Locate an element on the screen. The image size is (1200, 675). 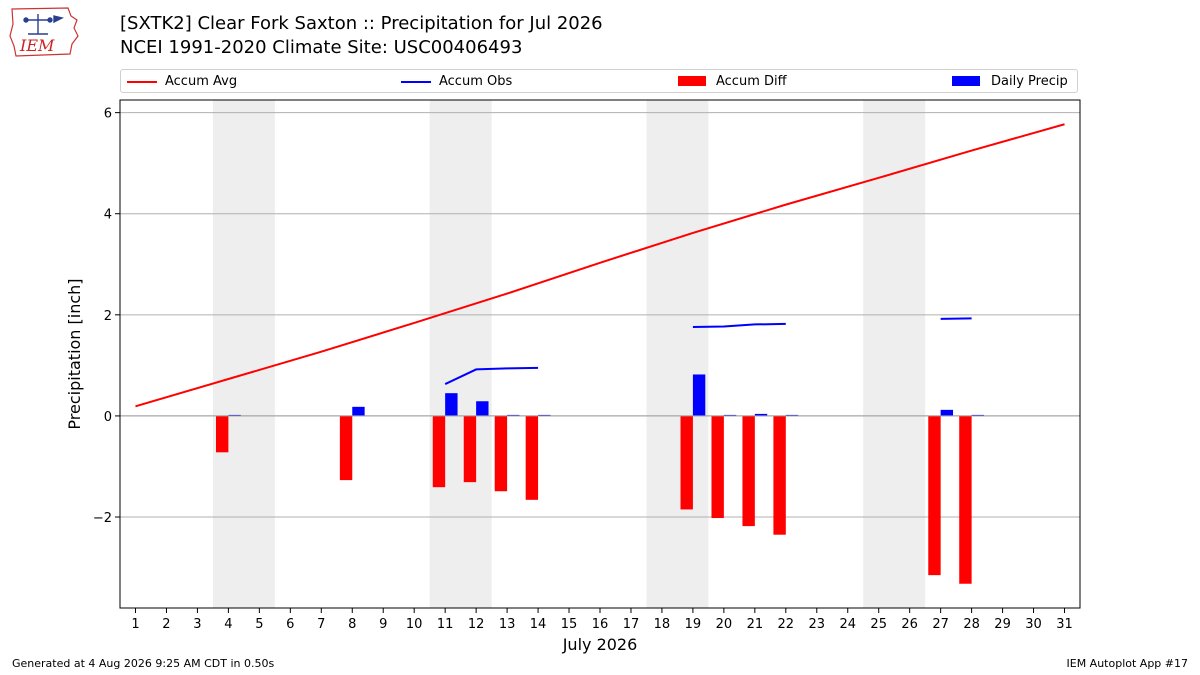
iem-logo: IEM is located at coordinates (44, 32).